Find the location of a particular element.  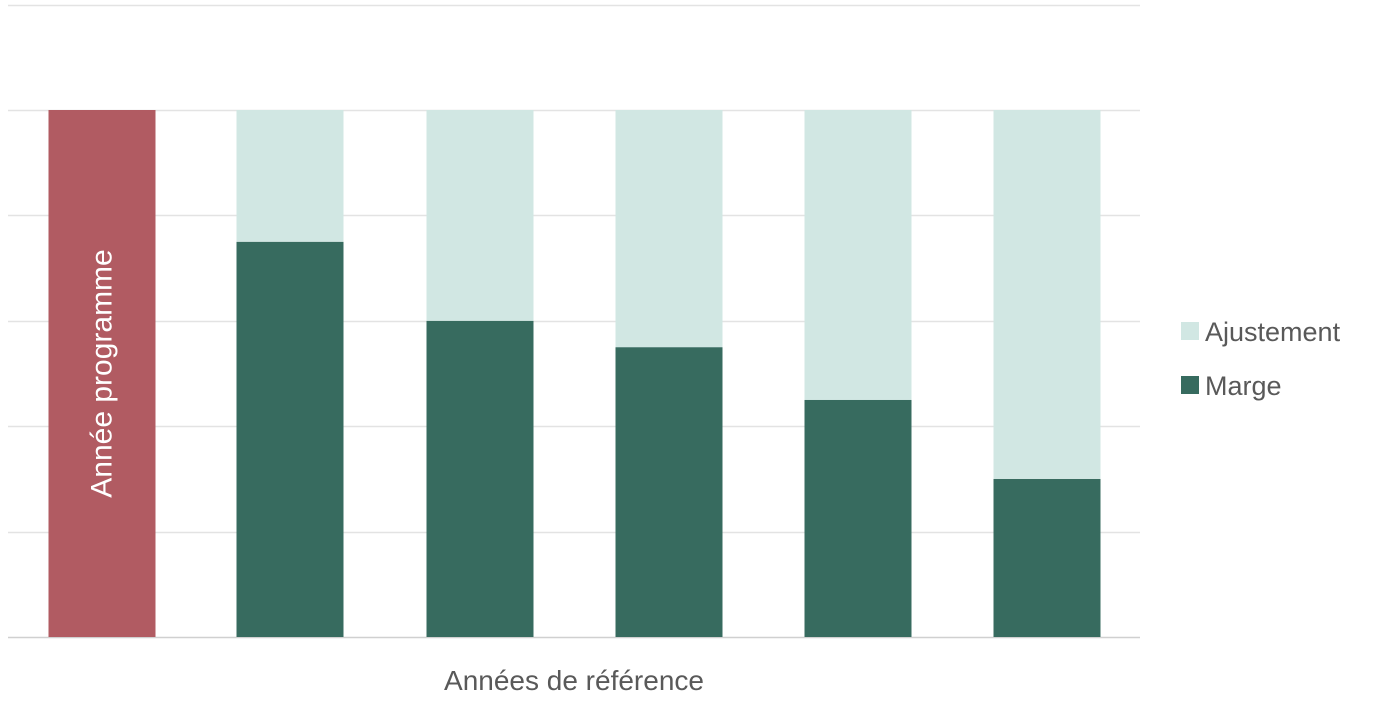

legend-label-marge: Marge is located at coordinates (1243, 386).